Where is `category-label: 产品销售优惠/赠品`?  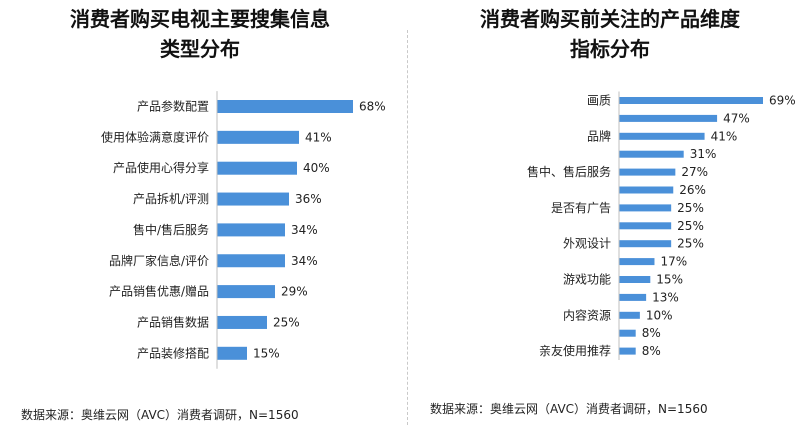
category-label: 产品销售优惠/赠品 is located at coordinates (159, 291).